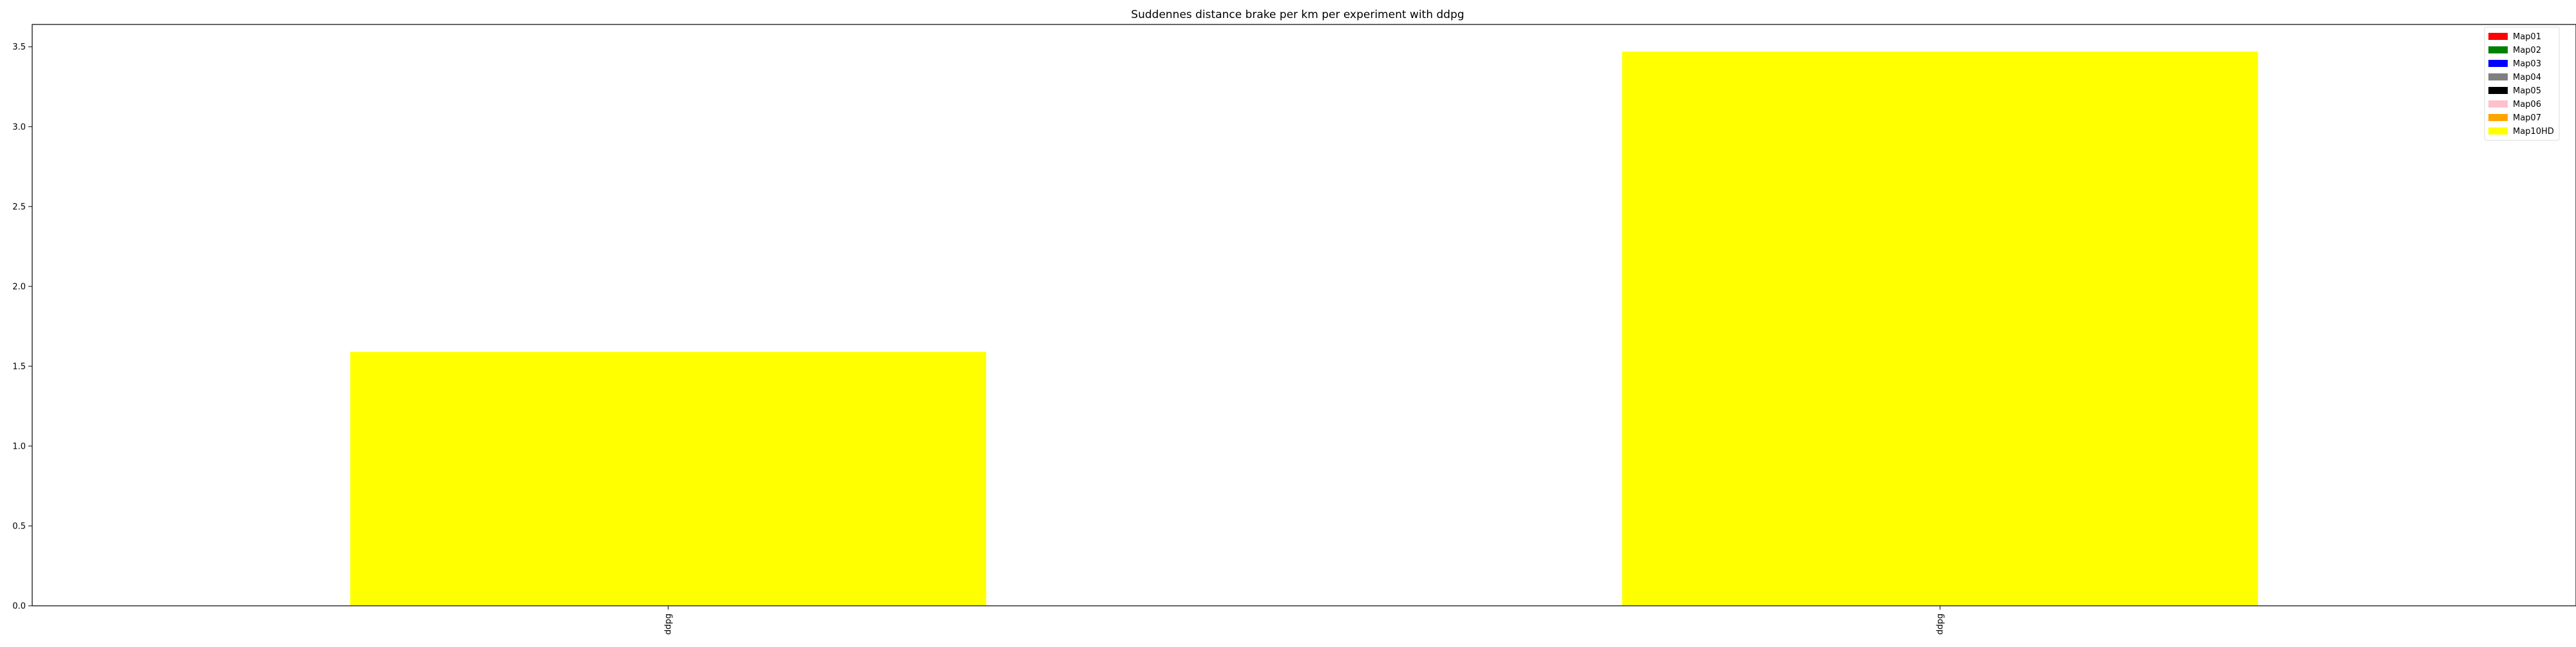 The width and height of the screenshot is (2576, 647). I want to click on y-tick-label: 2.5, so click(19, 207).